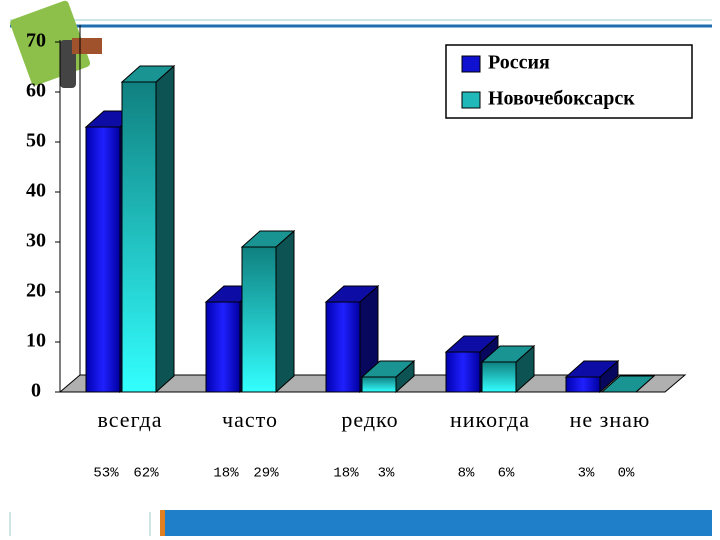 This screenshot has height=540, width=720. What do you see at coordinates (36, 391) in the screenshot?
I see `y-tick-label: 0` at bounding box center [36, 391].